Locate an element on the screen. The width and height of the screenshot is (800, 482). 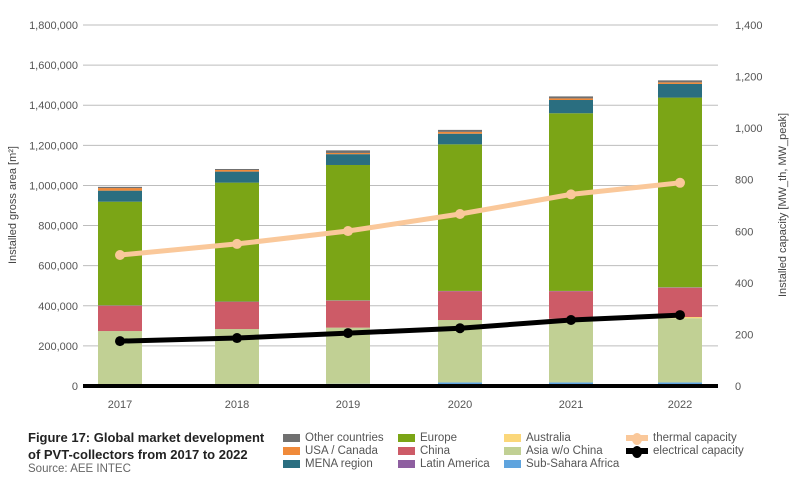
figure-source: Source: AEE INTEC is located at coordinates (79, 469).